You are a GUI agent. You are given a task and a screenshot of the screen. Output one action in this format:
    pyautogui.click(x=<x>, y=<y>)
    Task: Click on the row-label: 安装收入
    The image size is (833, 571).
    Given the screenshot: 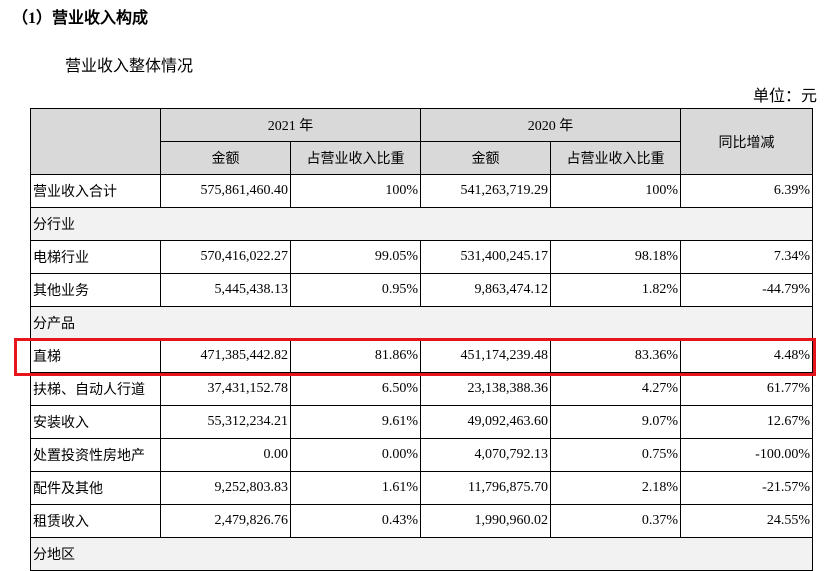 What is the action you would take?
    pyautogui.click(x=95, y=422)
    